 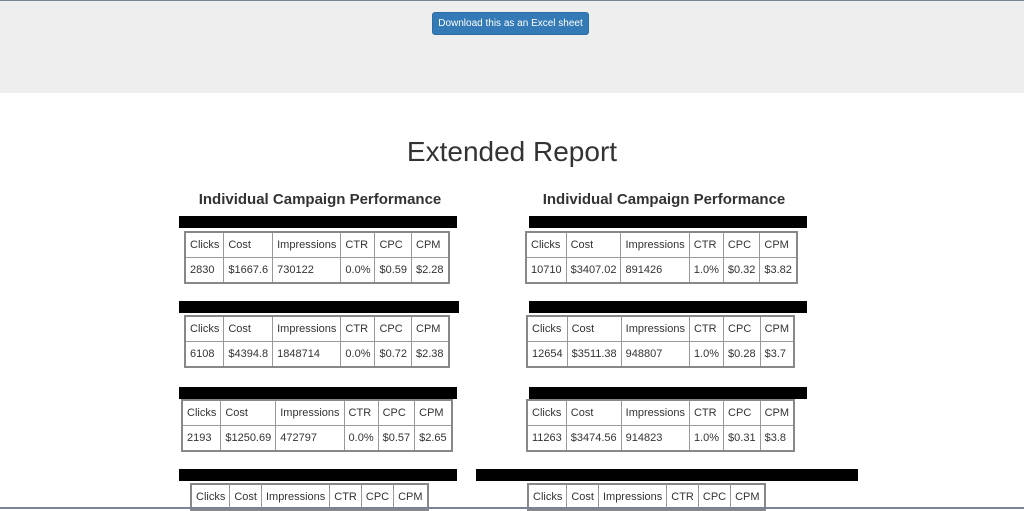 I want to click on cell-cpc: $0.31, so click(x=742, y=438).